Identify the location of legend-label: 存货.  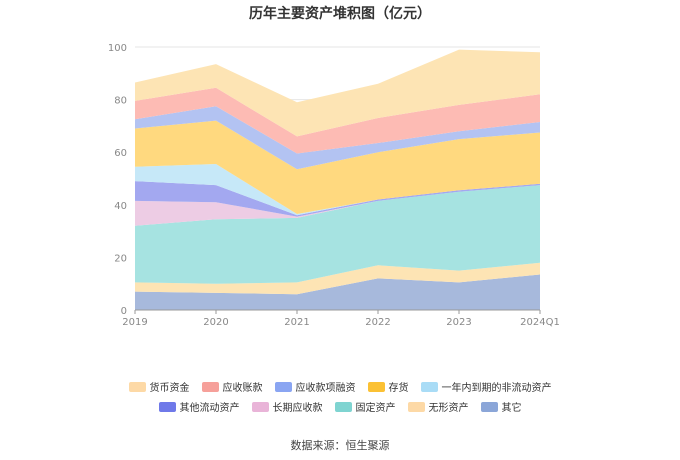
(398, 388).